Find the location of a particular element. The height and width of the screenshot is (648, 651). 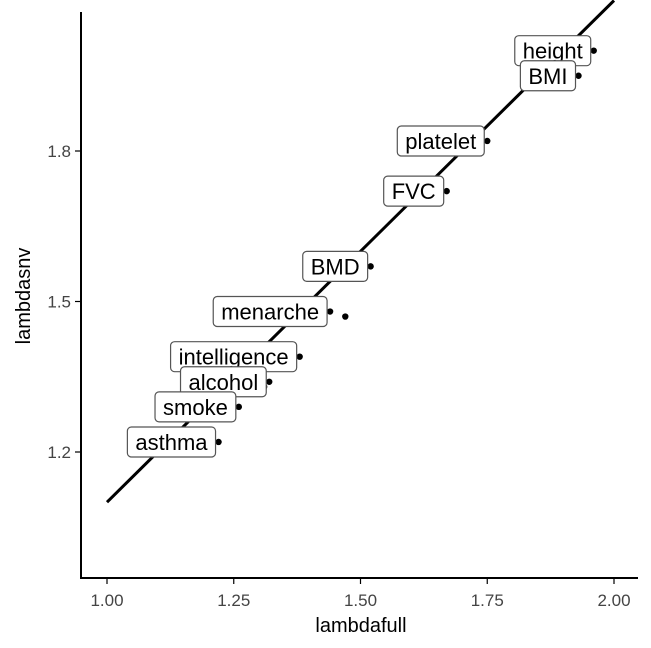

data-point-label: alcohol is located at coordinates (224, 382).